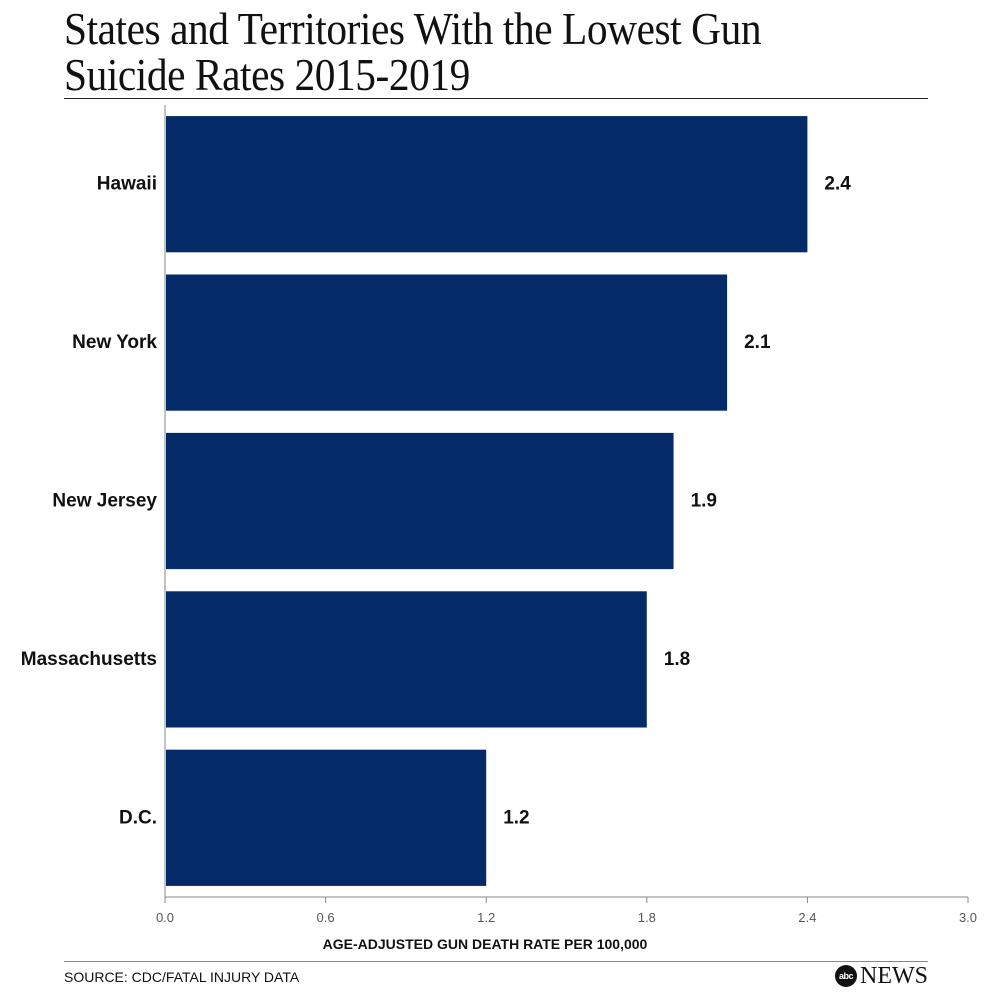  Describe the element at coordinates (485, 944) in the screenshot. I see `x-axis-label: AGE-ADJUSTED GUN DEATH RATE PER 100,000` at that location.